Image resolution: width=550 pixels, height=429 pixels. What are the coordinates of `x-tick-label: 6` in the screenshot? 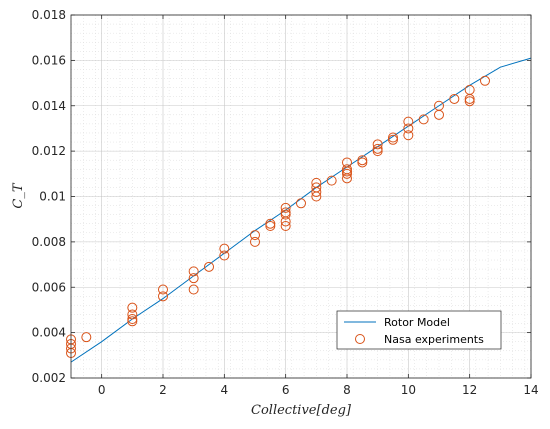 It's located at (286, 390).